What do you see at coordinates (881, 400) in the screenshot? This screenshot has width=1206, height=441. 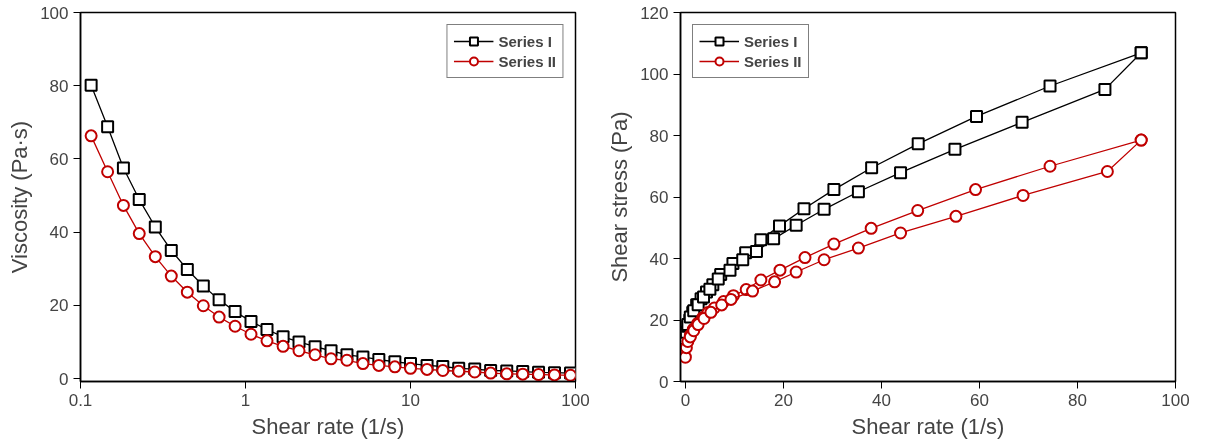 I see `x-tick-label: 40` at bounding box center [881, 400].